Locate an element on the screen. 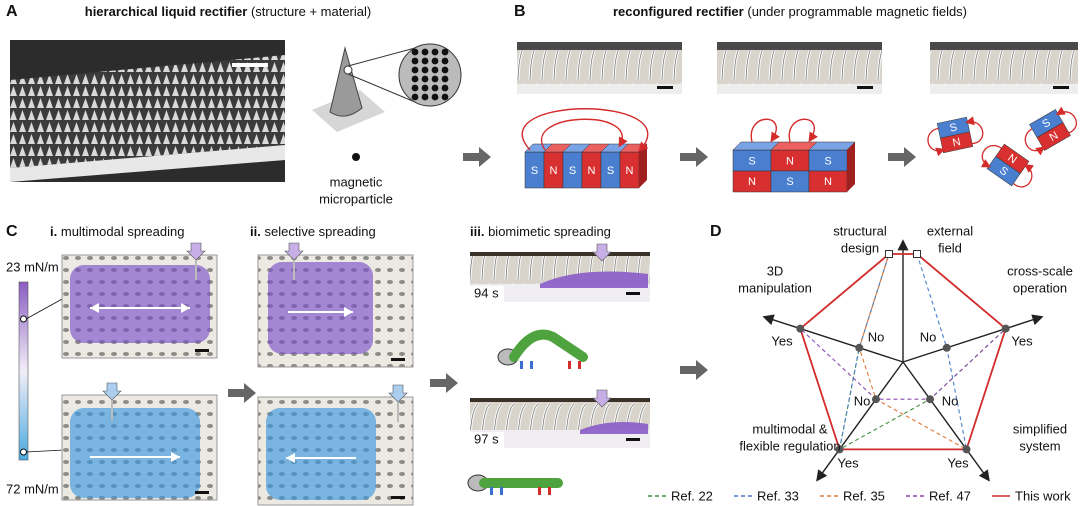 The width and height of the screenshot is (1080, 506). rotated-magnet: NS is located at coordinates (1007, 165).